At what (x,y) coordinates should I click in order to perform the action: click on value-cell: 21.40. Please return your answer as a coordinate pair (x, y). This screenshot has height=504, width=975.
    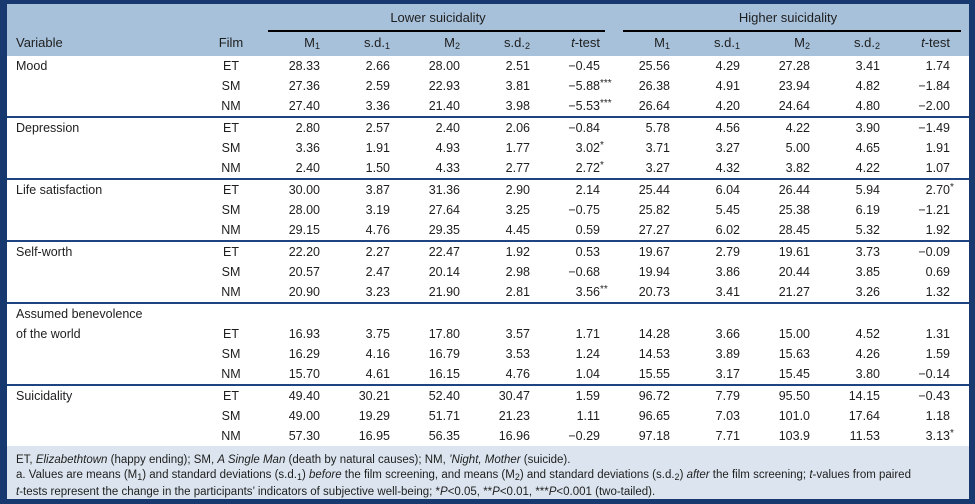
    Looking at the image, I should click on (444, 106).